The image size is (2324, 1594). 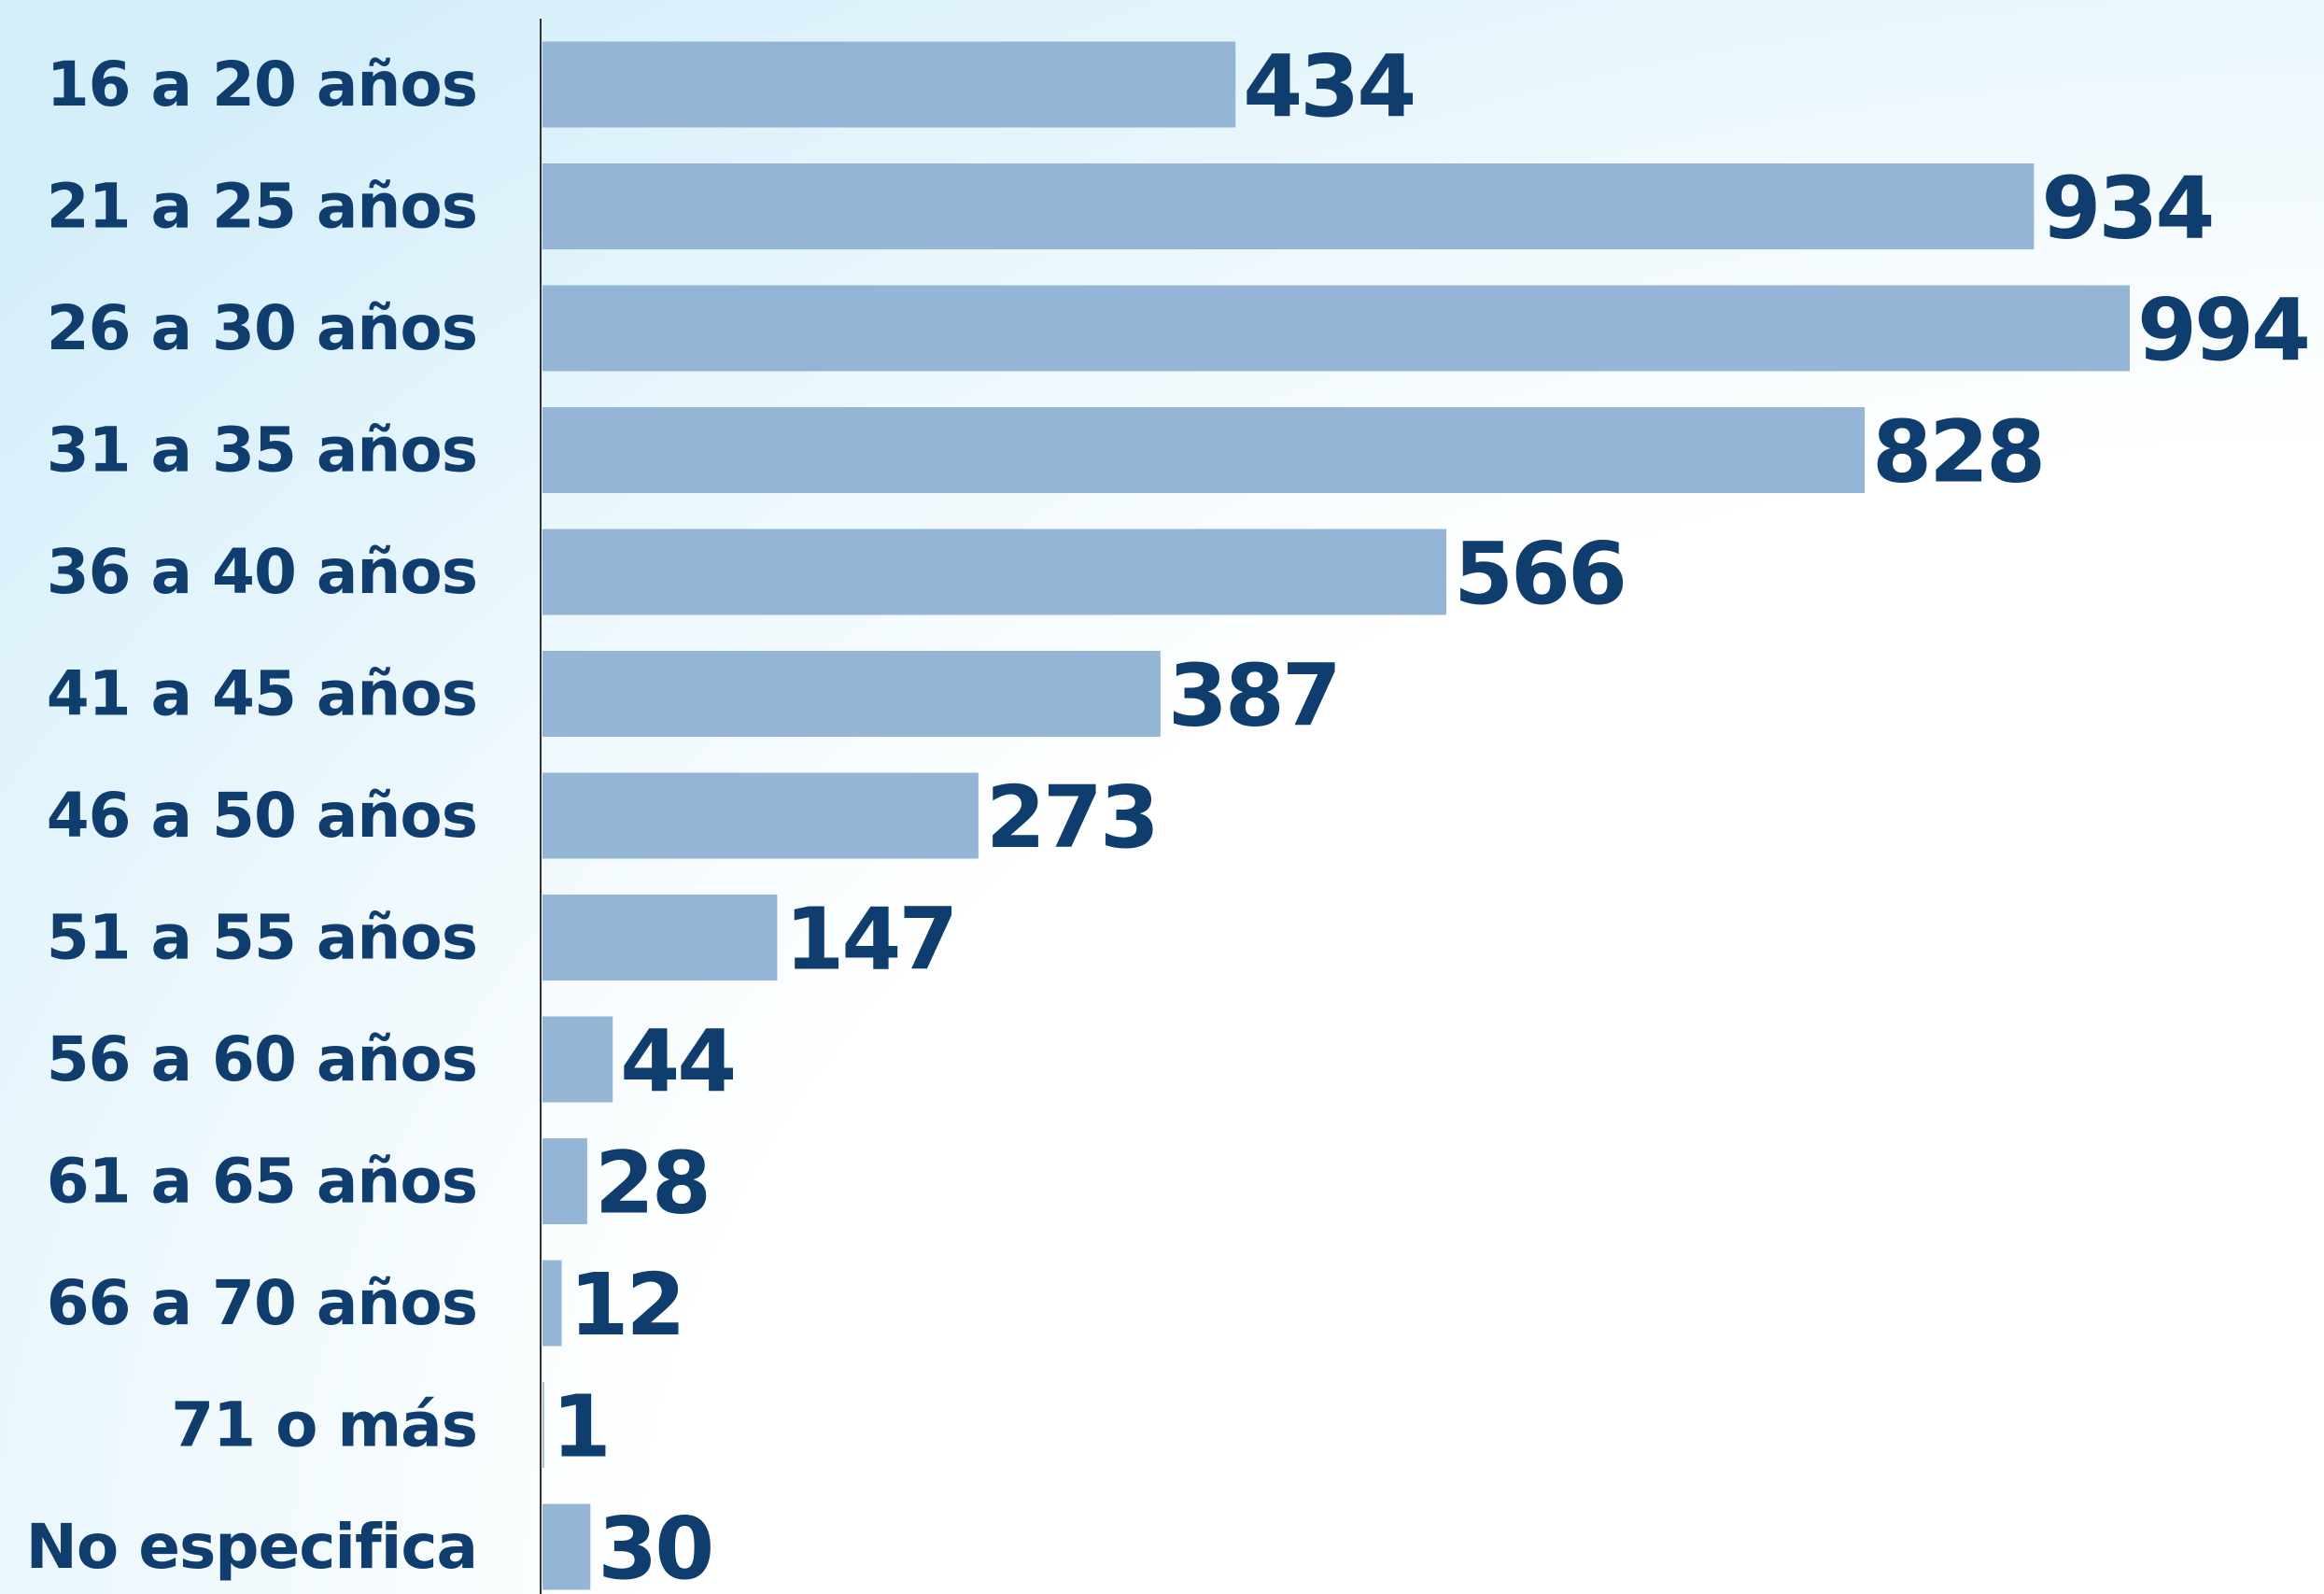 What do you see at coordinates (2126, 209) in the screenshot?
I see `value-label: 934` at bounding box center [2126, 209].